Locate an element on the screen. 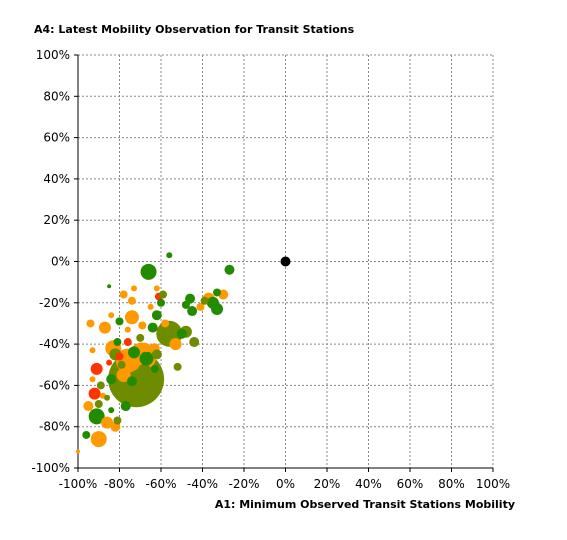 The height and width of the screenshot is (540, 567). data-points is located at coordinates (183, 353).